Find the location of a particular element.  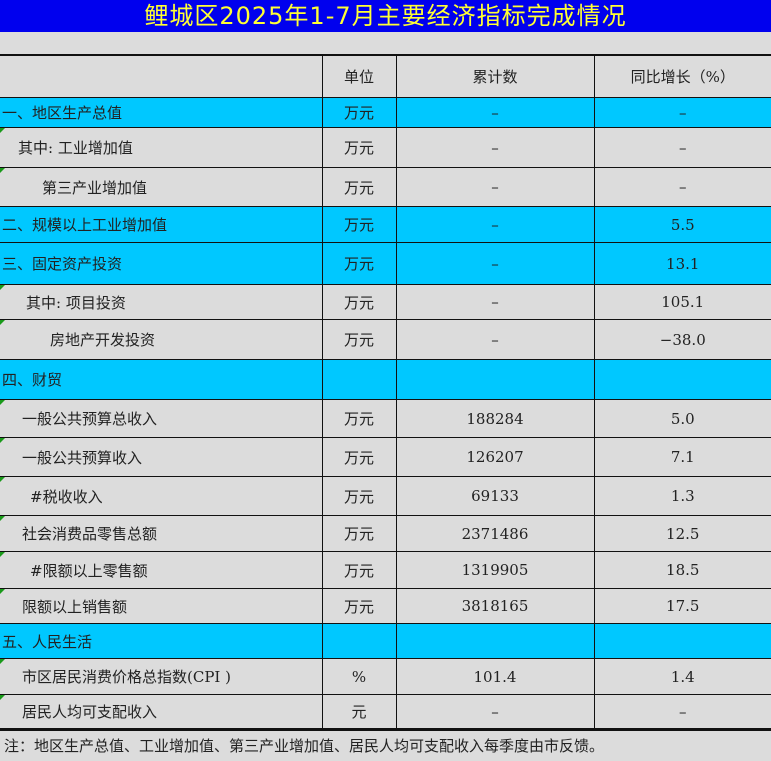

table-row: #税收收入 万元 69133 1.3 is located at coordinates (385, 496).